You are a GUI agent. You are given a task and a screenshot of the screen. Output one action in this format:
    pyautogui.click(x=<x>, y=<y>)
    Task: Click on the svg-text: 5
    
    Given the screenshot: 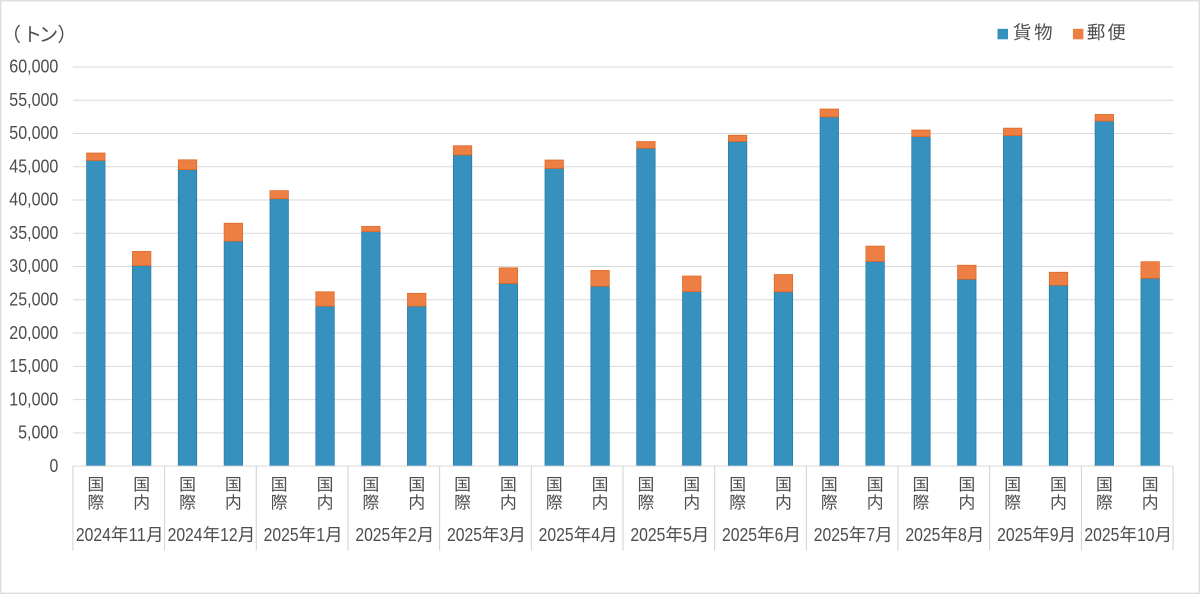 What is the action you would take?
    pyautogui.click(x=687, y=535)
    